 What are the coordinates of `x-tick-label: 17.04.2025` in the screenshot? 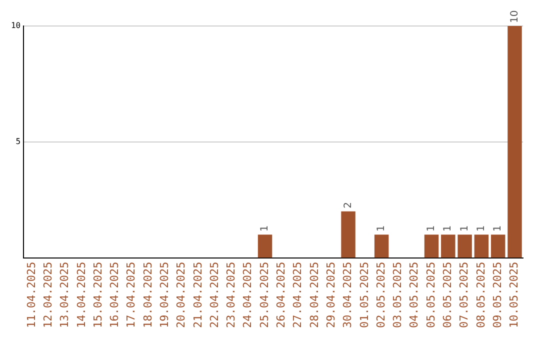 It's located at (131, 295).